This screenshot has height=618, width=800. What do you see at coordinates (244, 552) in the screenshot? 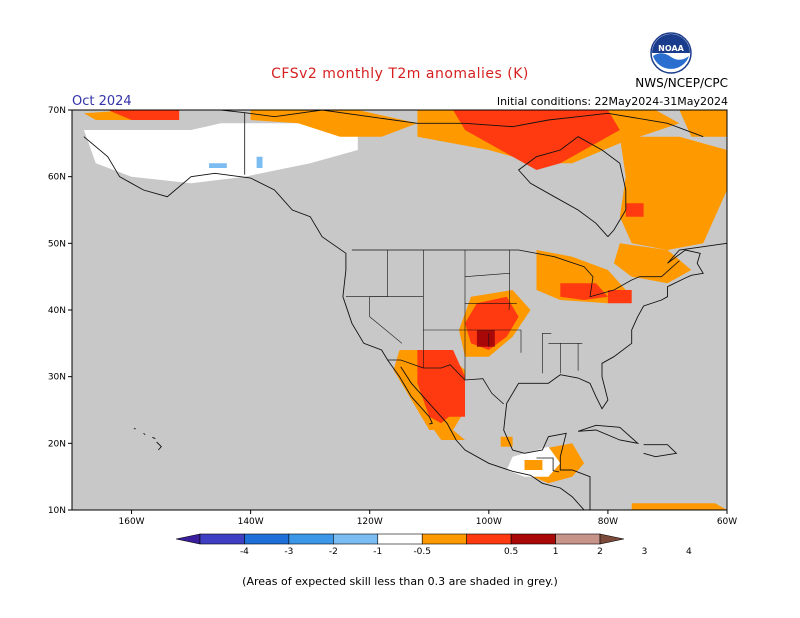
I see `colorbar-label: -4` at bounding box center [244, 552].